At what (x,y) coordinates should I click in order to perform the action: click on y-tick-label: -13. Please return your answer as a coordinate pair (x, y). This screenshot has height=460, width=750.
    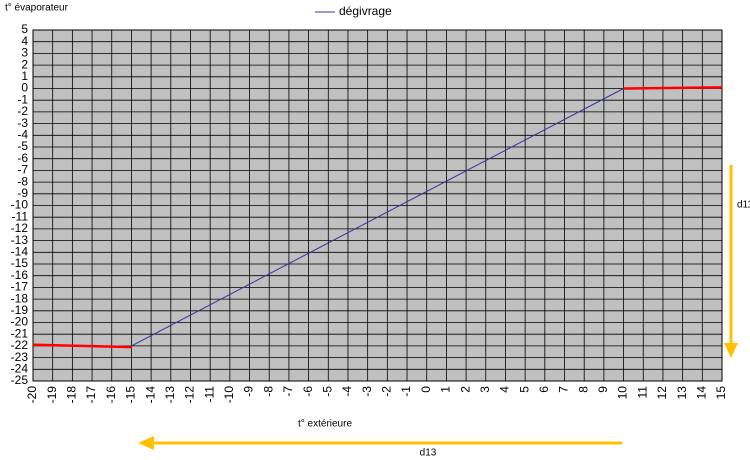
    Looking at the image, I should click on (20, 240).